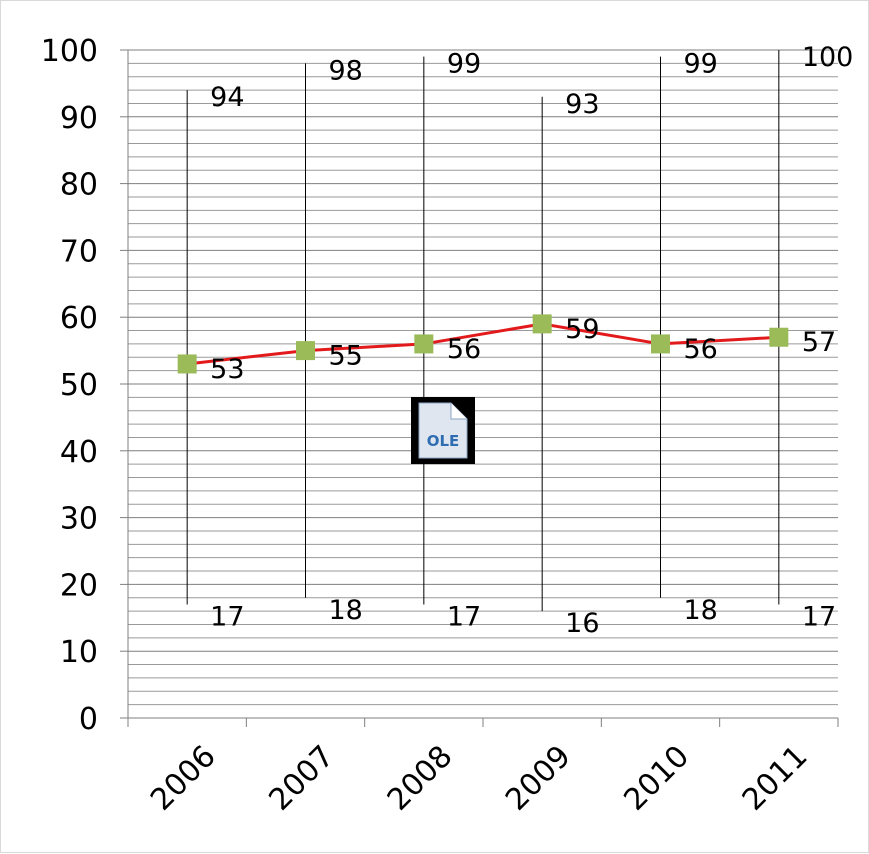  What do you see at coordinates (538, 778) in the screenshot?
I see `x-tick-label: 2009` at bounding box center [538, 778].